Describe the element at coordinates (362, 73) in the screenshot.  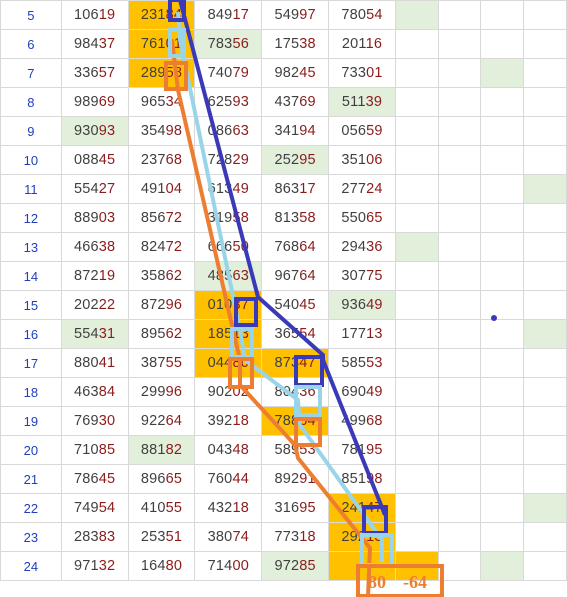
I see `table-cell: 73301` at that location.